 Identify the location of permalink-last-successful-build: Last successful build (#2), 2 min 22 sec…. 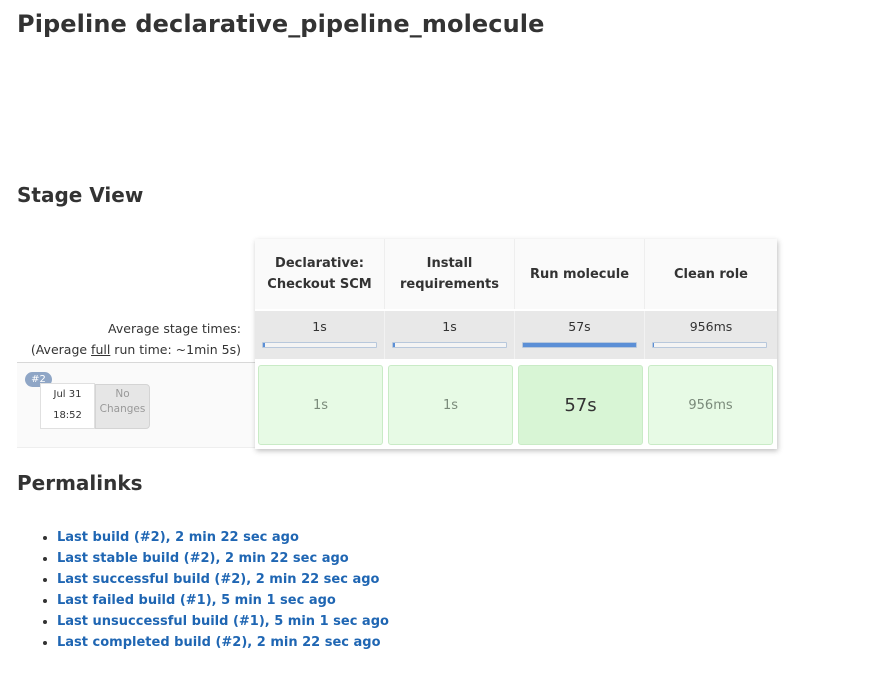
(218, 579).